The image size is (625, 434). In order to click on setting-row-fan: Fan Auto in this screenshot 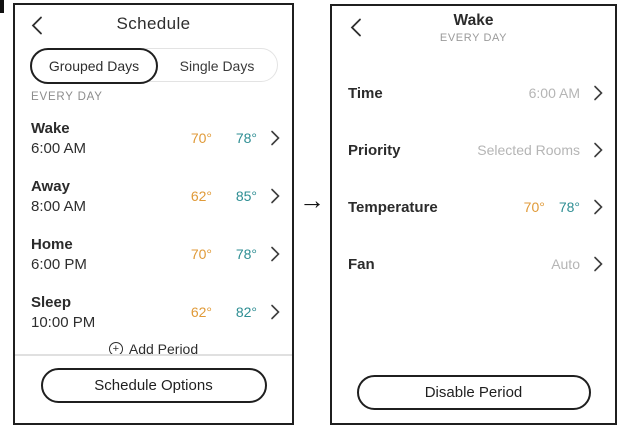, I will do `click(473, 264)`.